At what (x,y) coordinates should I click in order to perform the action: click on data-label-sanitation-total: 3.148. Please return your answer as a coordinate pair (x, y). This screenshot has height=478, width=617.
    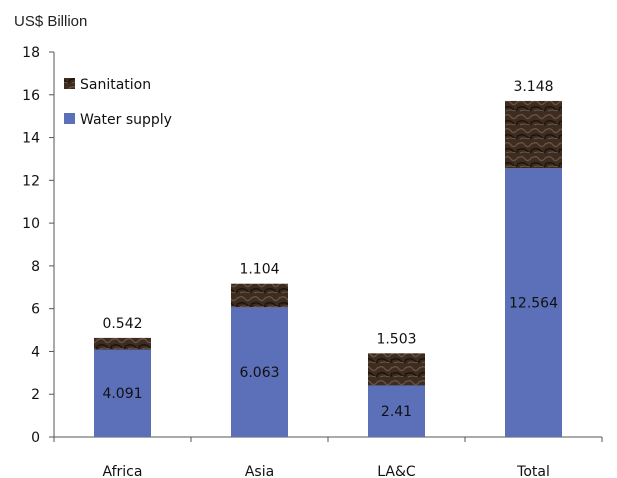
    Looking at the image, I should click on (533, 87).